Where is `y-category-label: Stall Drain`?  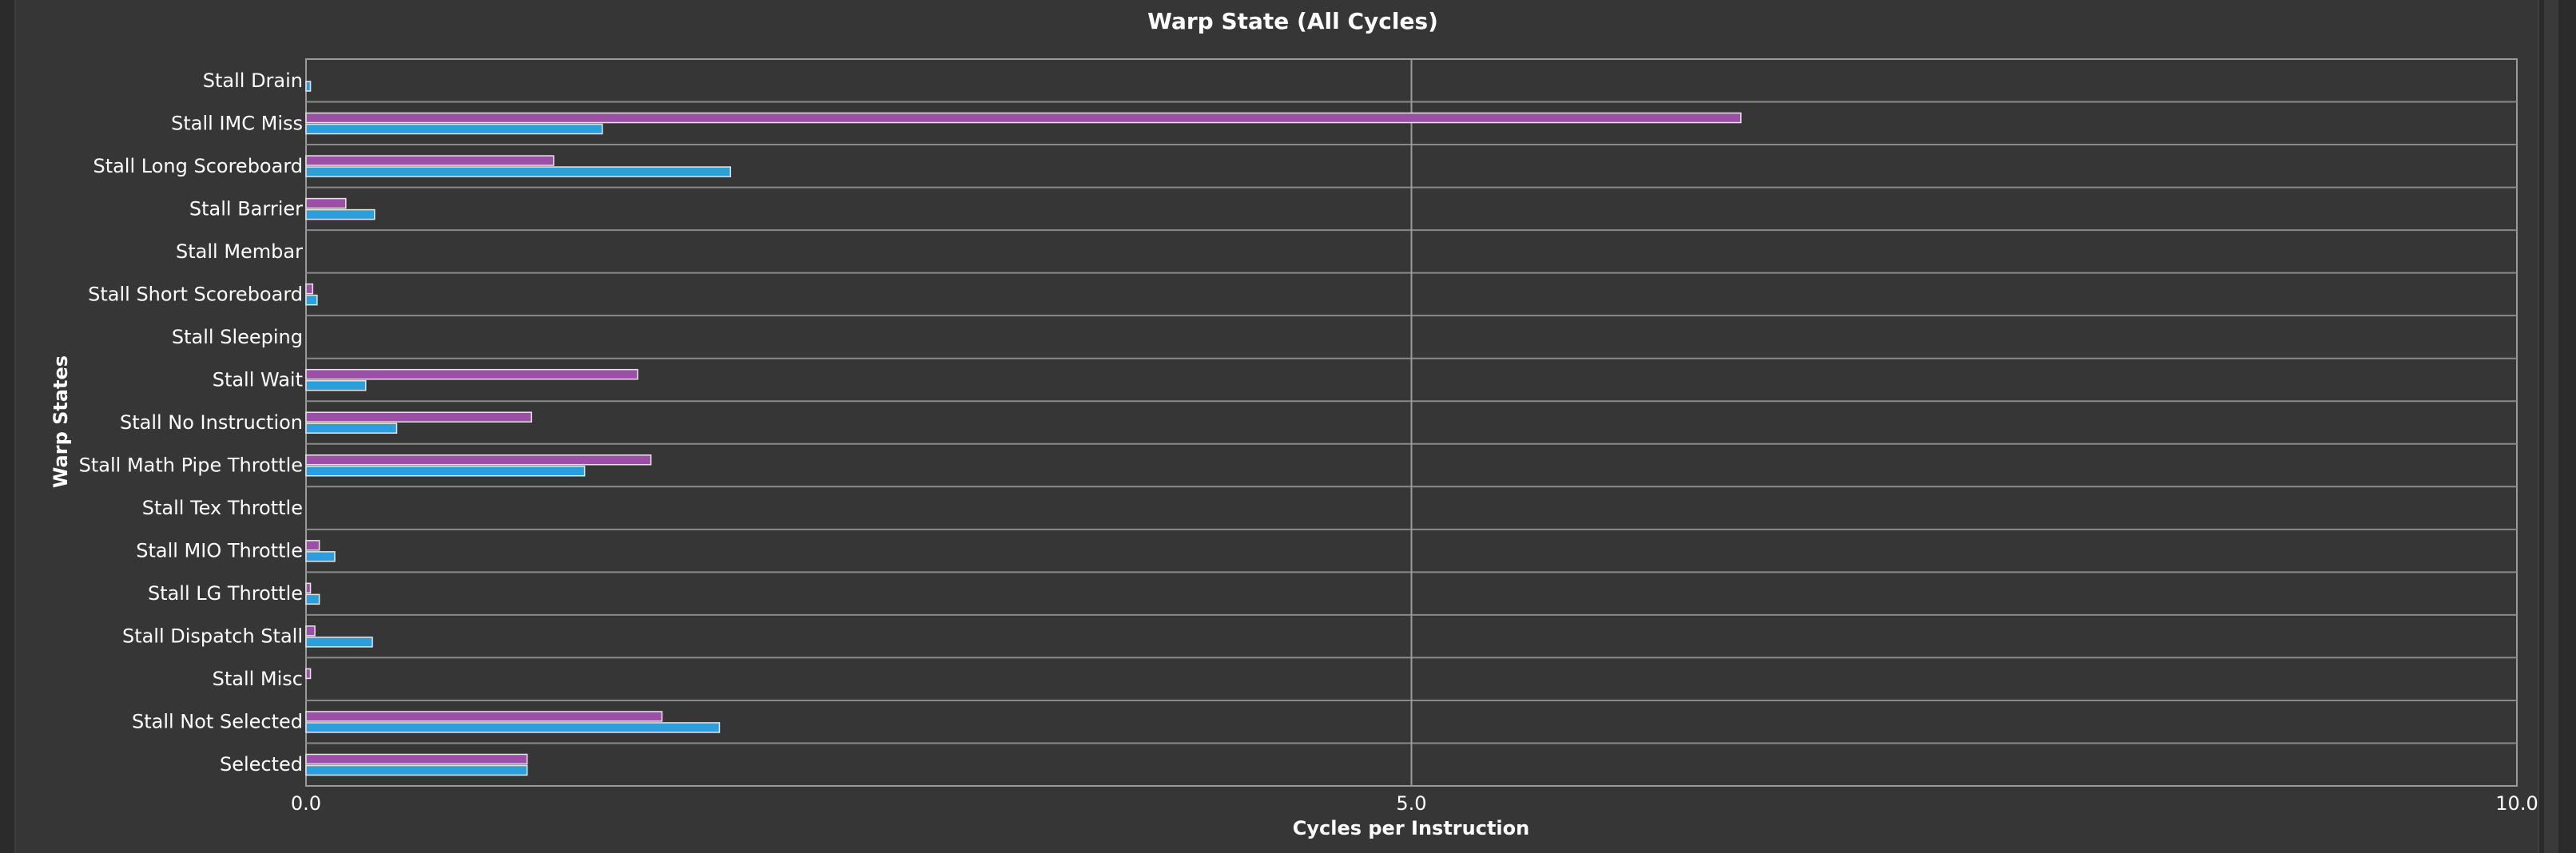
y-category-label: Stall Drain is located at coordinates (253, 80).